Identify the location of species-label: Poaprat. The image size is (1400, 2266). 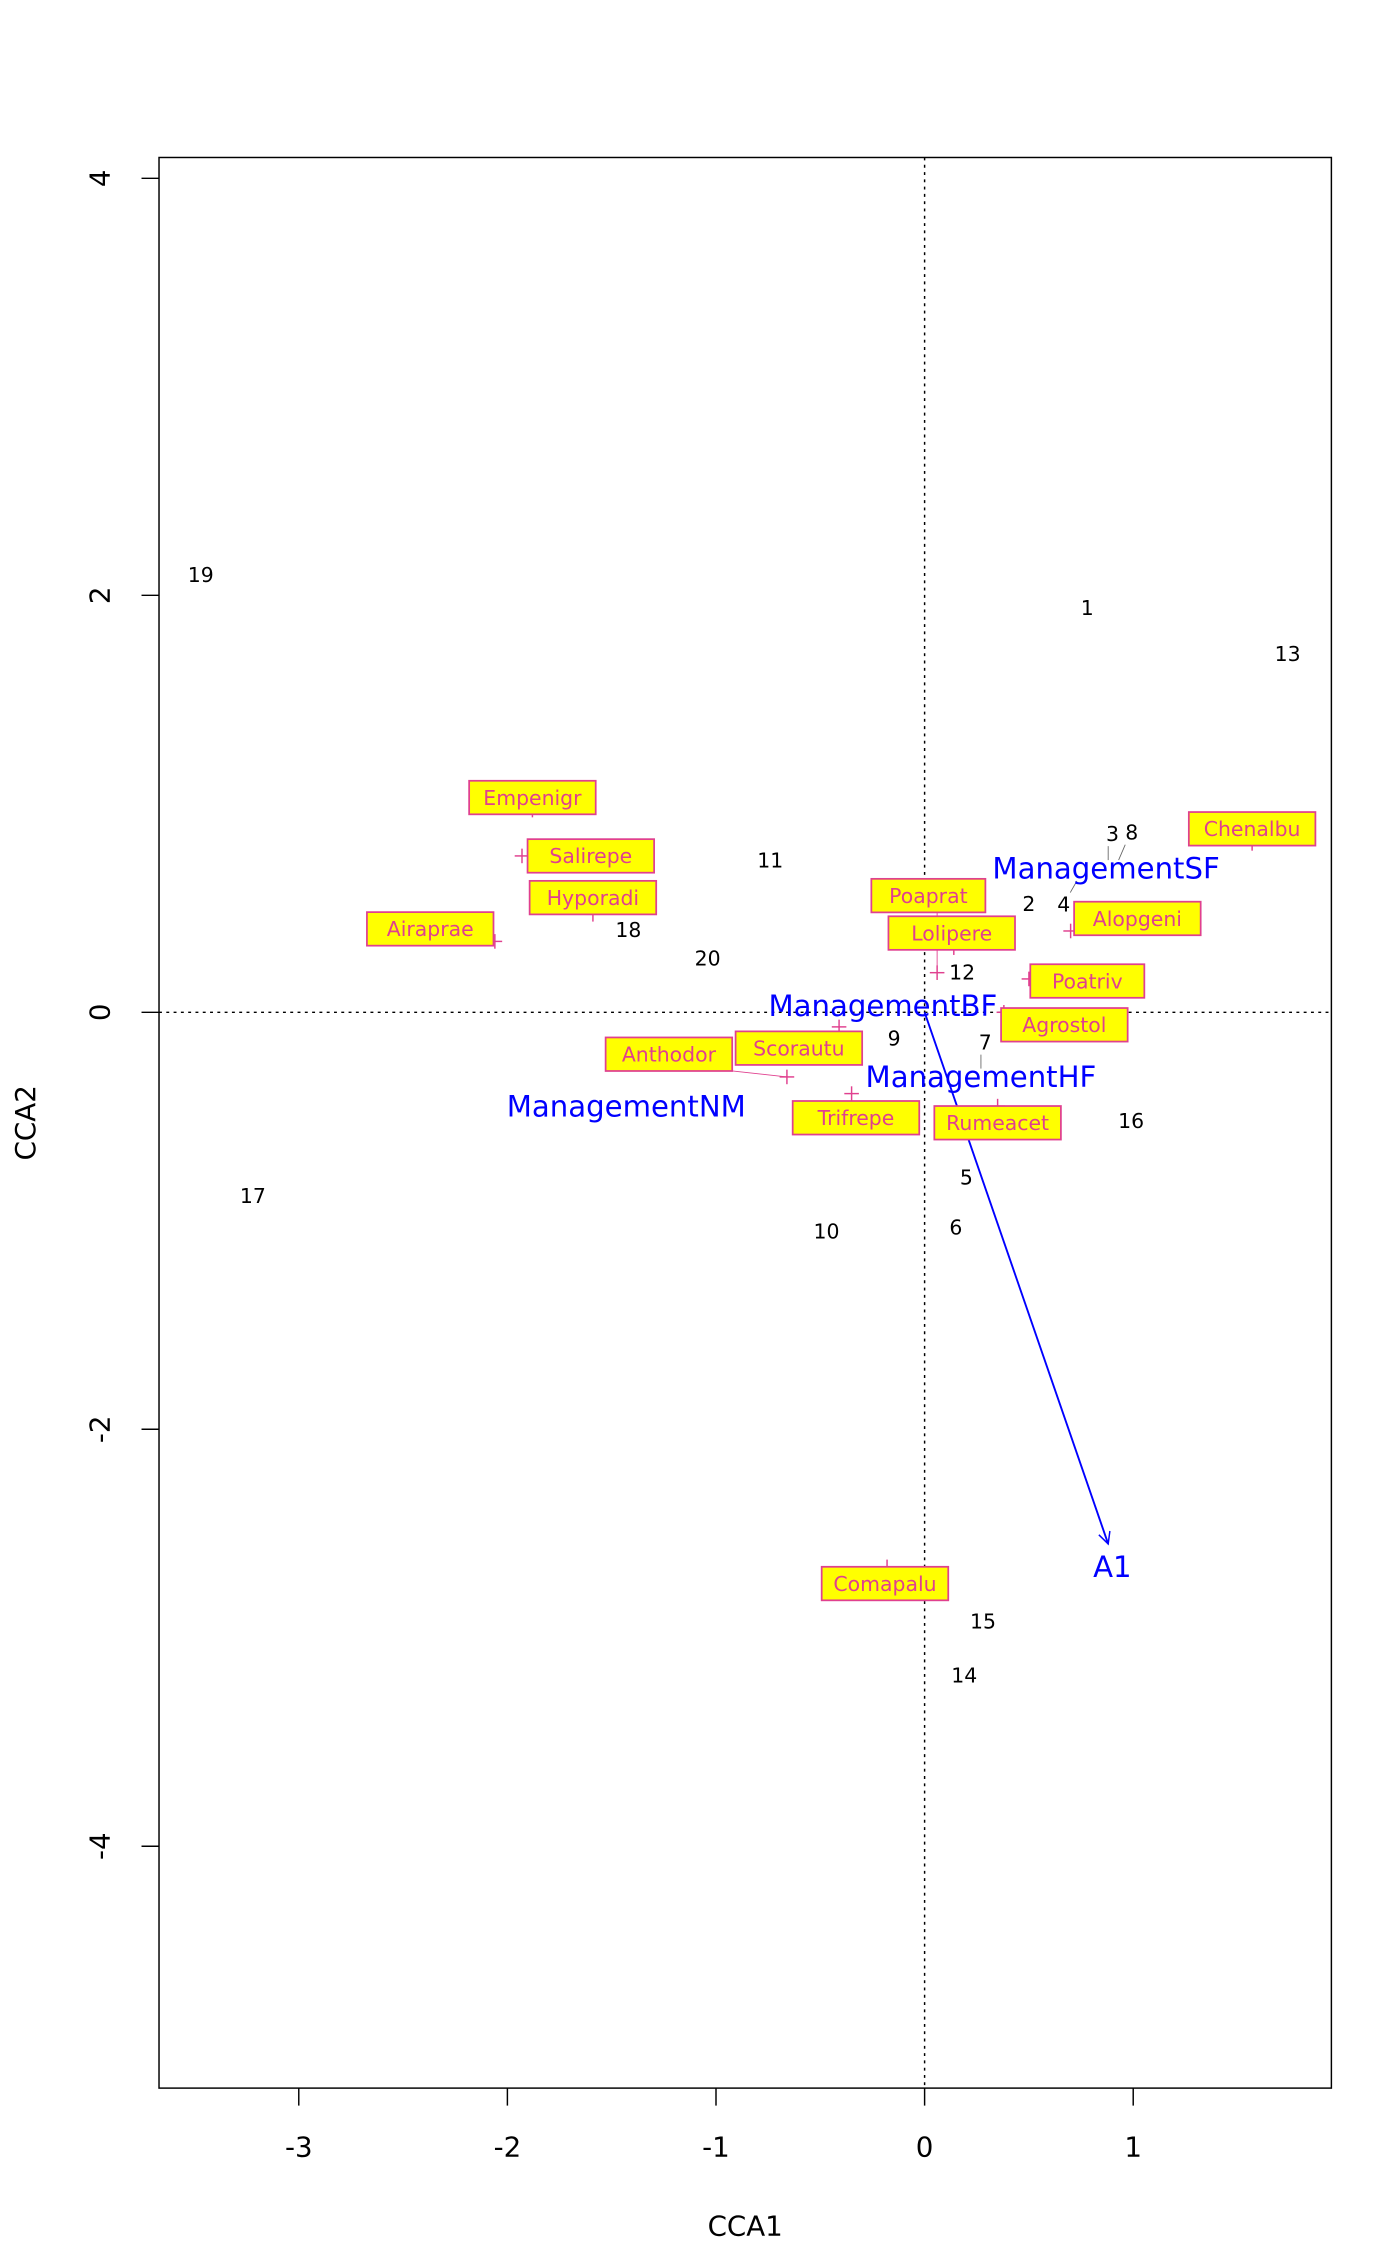
(928, 896).